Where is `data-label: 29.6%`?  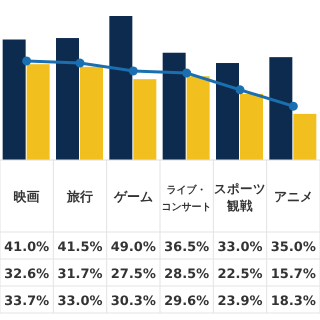 data-label: 29.6% is located at coordinates (187, 301).